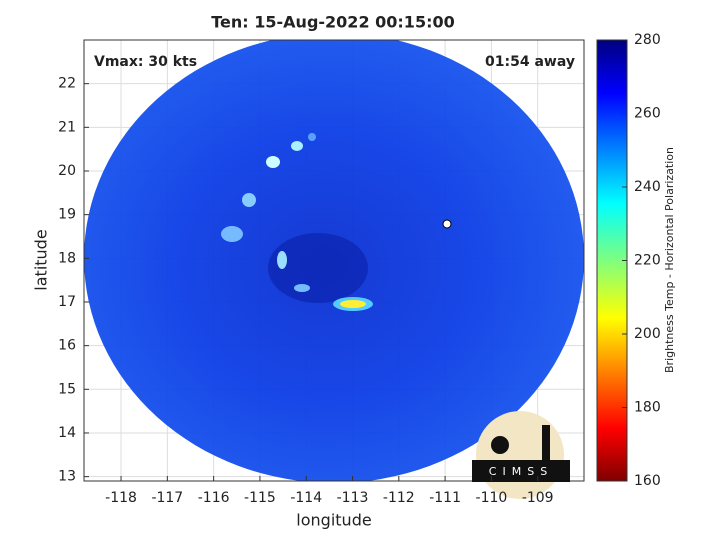 The width and height of the screenshot is (720, 540). Describe the element at coordinates (399, 498) in the screenshot. I see `x-tick-label: -112` at that location.